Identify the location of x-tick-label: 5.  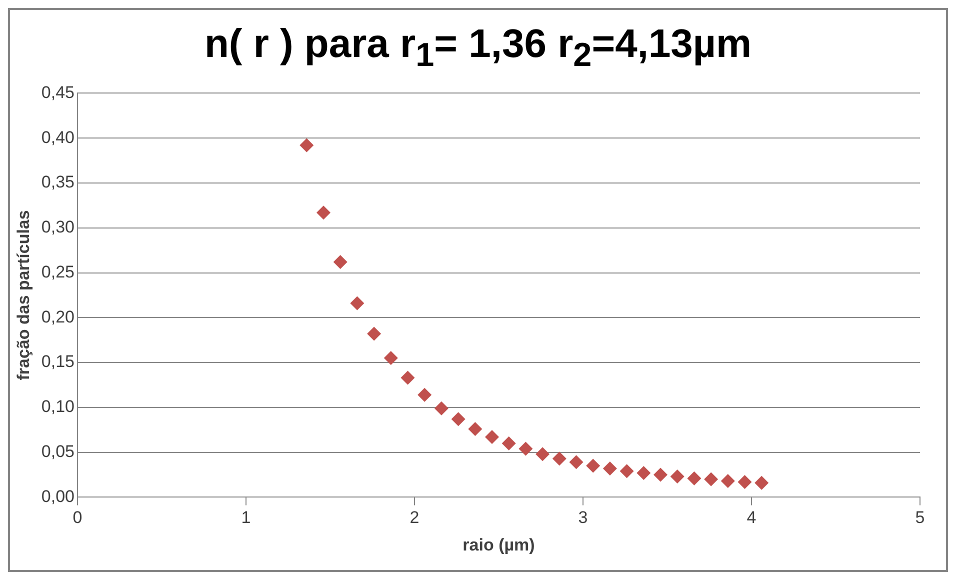
(920, 518).